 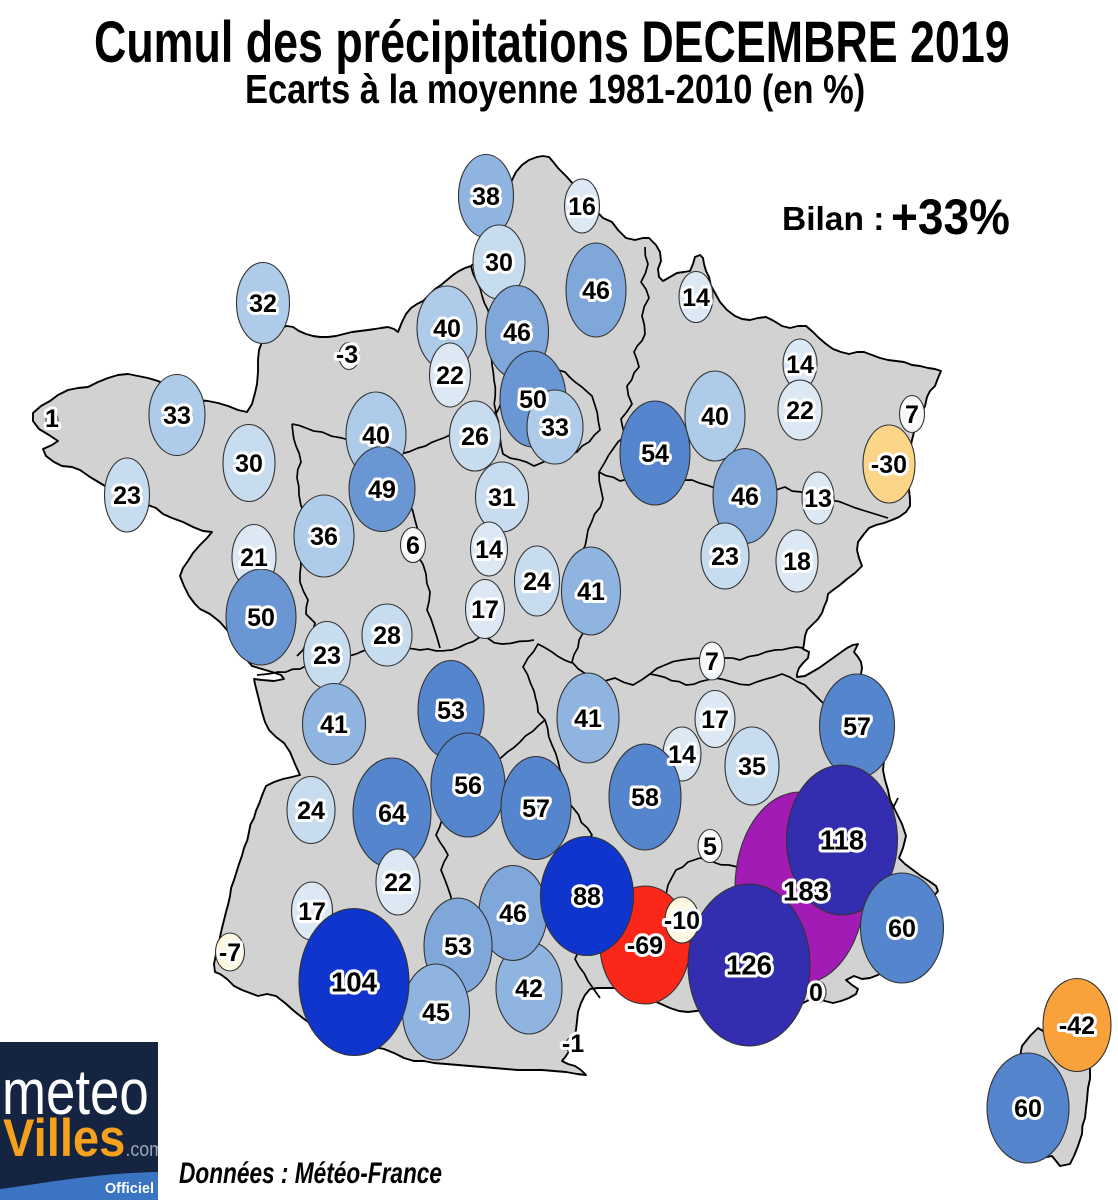 I want to click on svg-text: 16, so click(x=582, y=207).